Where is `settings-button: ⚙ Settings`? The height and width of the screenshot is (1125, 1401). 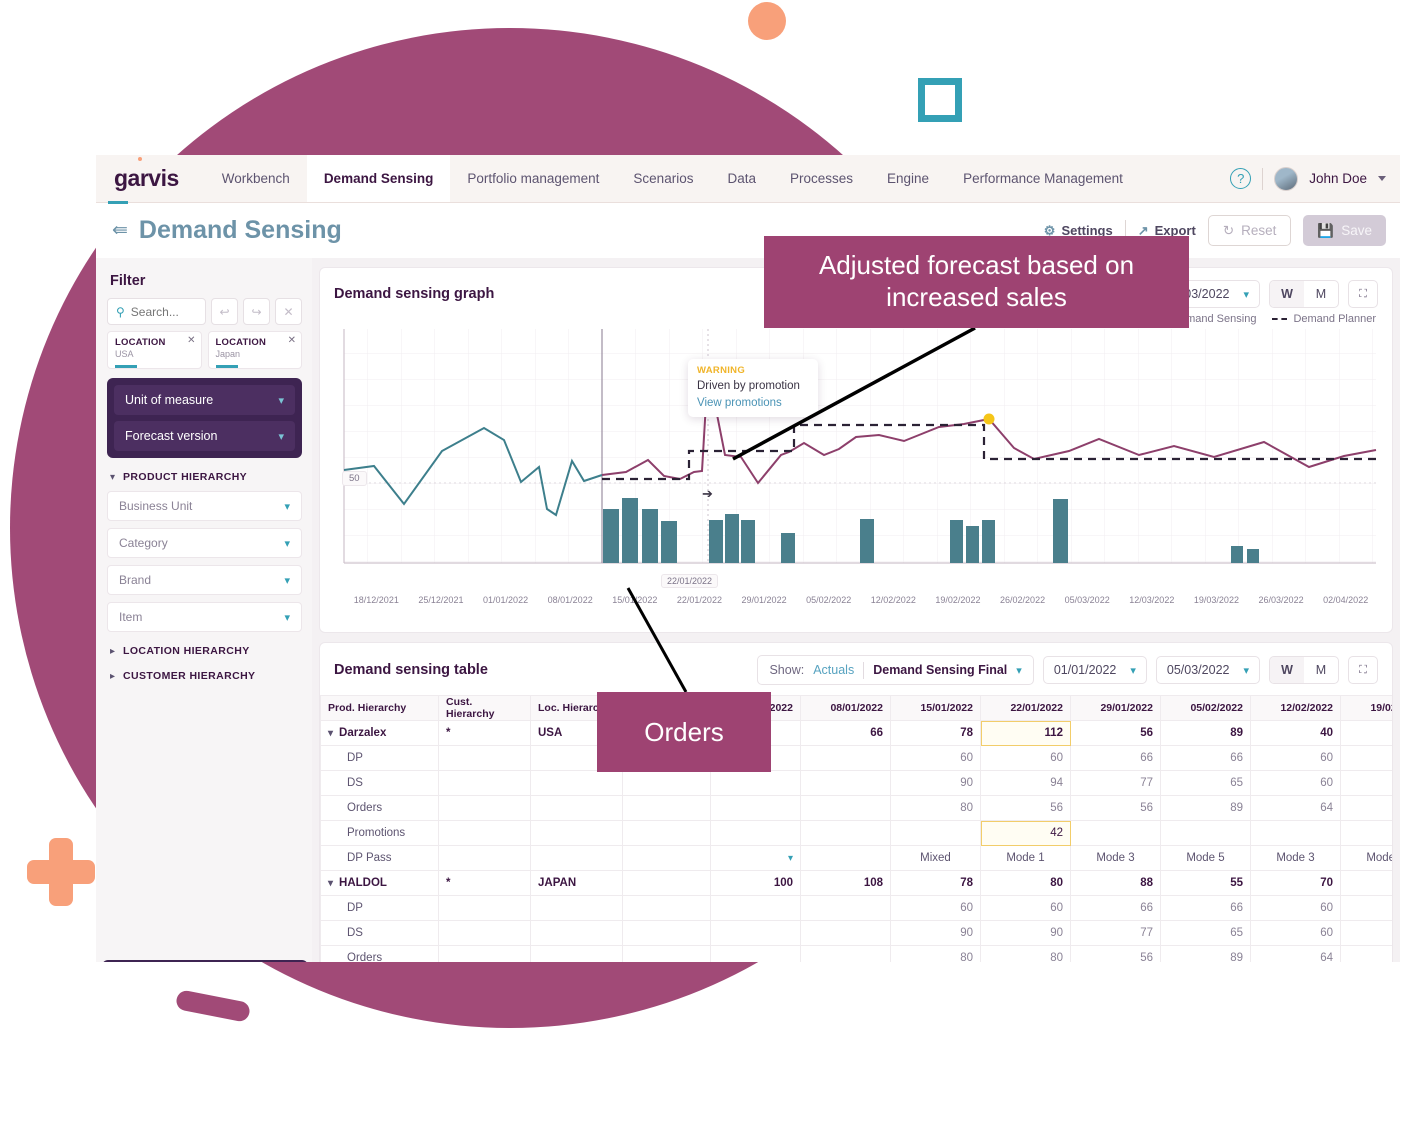 settings-button: ⚙ Settings is located at coordinates (1078, 231).